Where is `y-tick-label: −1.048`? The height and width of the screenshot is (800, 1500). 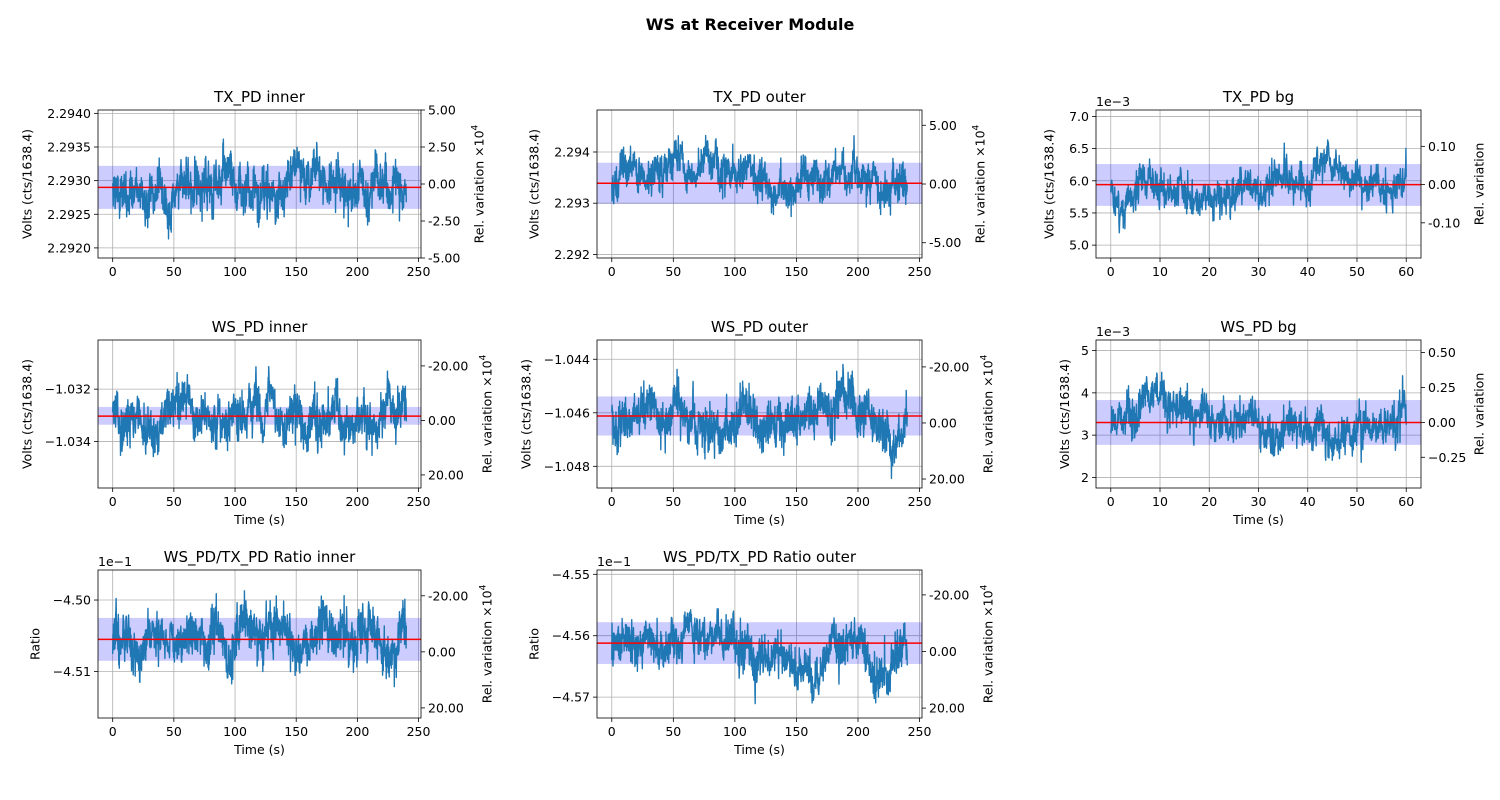
y-tick-label: −1.048 is located at coordinates (567, 466).